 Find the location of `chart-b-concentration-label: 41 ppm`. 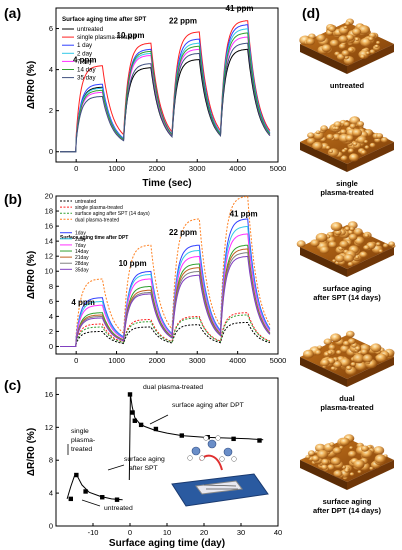

chart-b-concentration-label: 41 ppm is located at coordinates (244, 213).